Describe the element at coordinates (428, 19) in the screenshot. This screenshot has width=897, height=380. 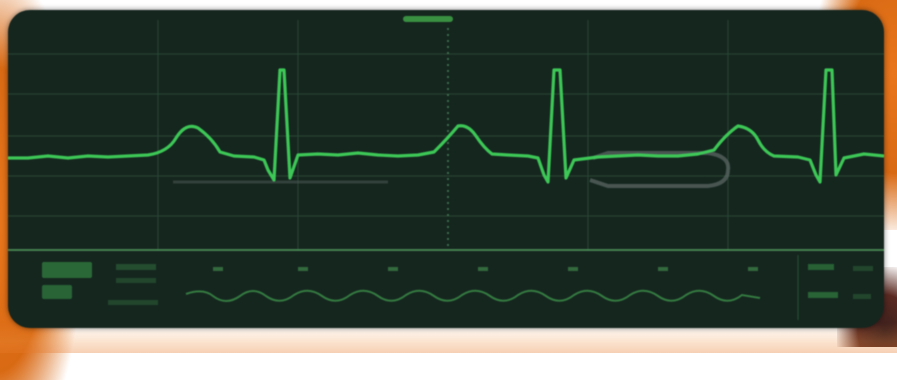
I see `status-bar-icon` at that location.